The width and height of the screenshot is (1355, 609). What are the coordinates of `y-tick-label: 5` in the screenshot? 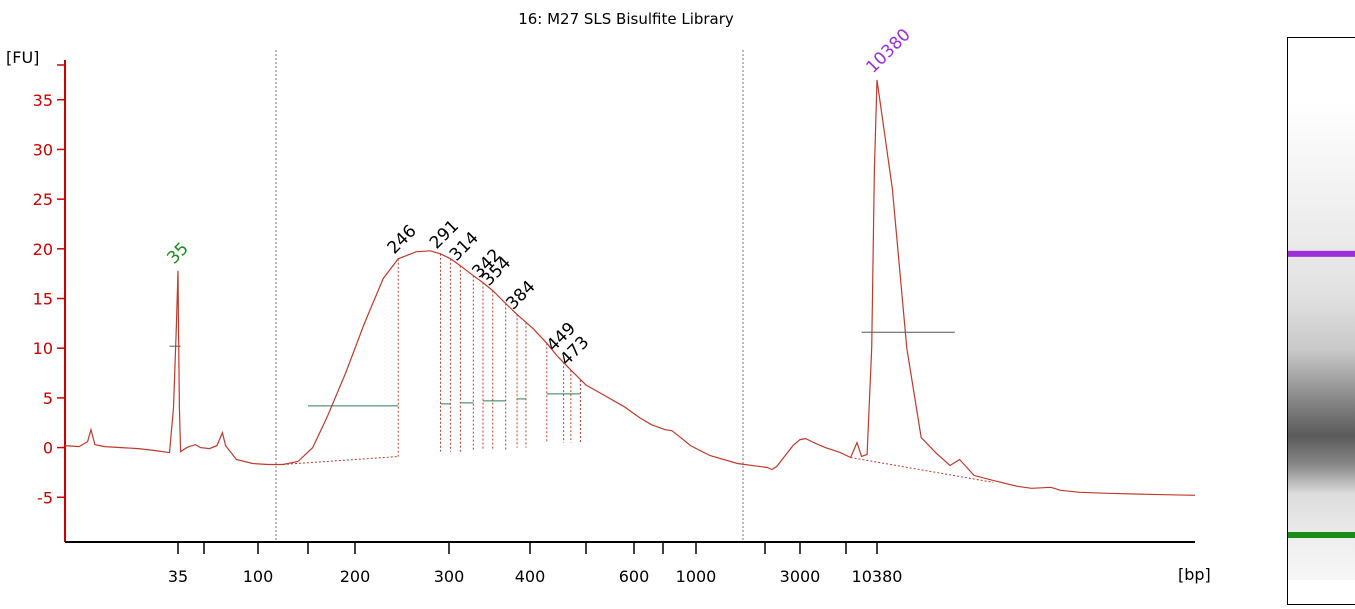 It's located at (48, 398).